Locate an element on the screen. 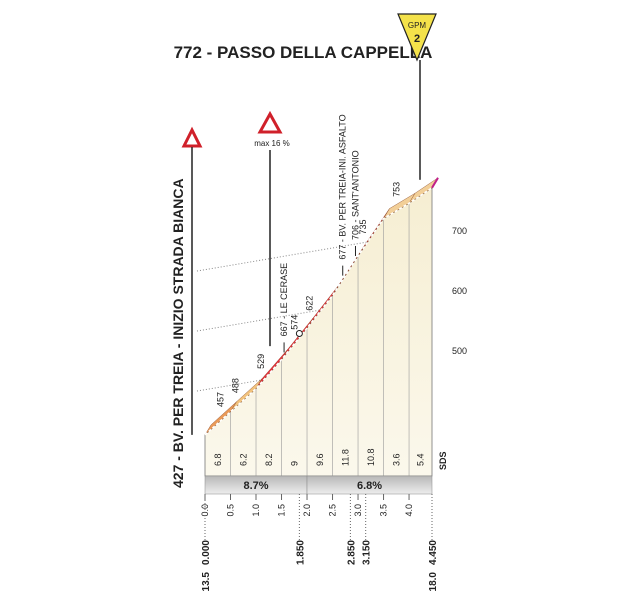 Image resolution: width=623 pixels, height=591 pixels. altitude-label: 753 is located at coordinates (396, 189).